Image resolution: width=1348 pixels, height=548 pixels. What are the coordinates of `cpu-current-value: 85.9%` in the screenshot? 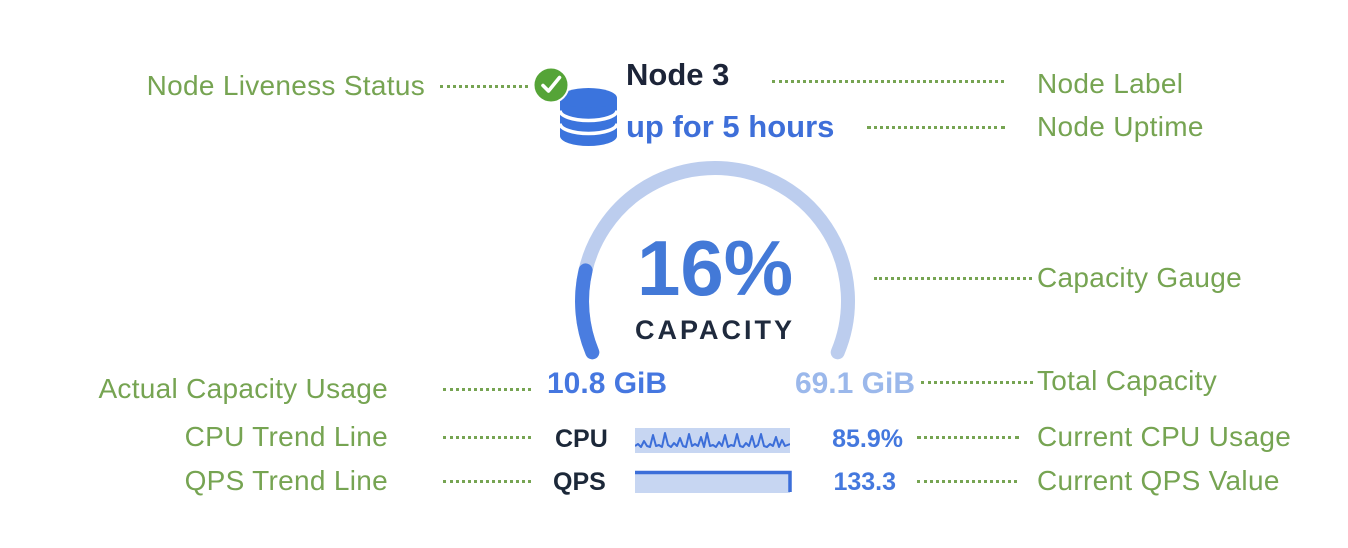 It's located at (867, 439).